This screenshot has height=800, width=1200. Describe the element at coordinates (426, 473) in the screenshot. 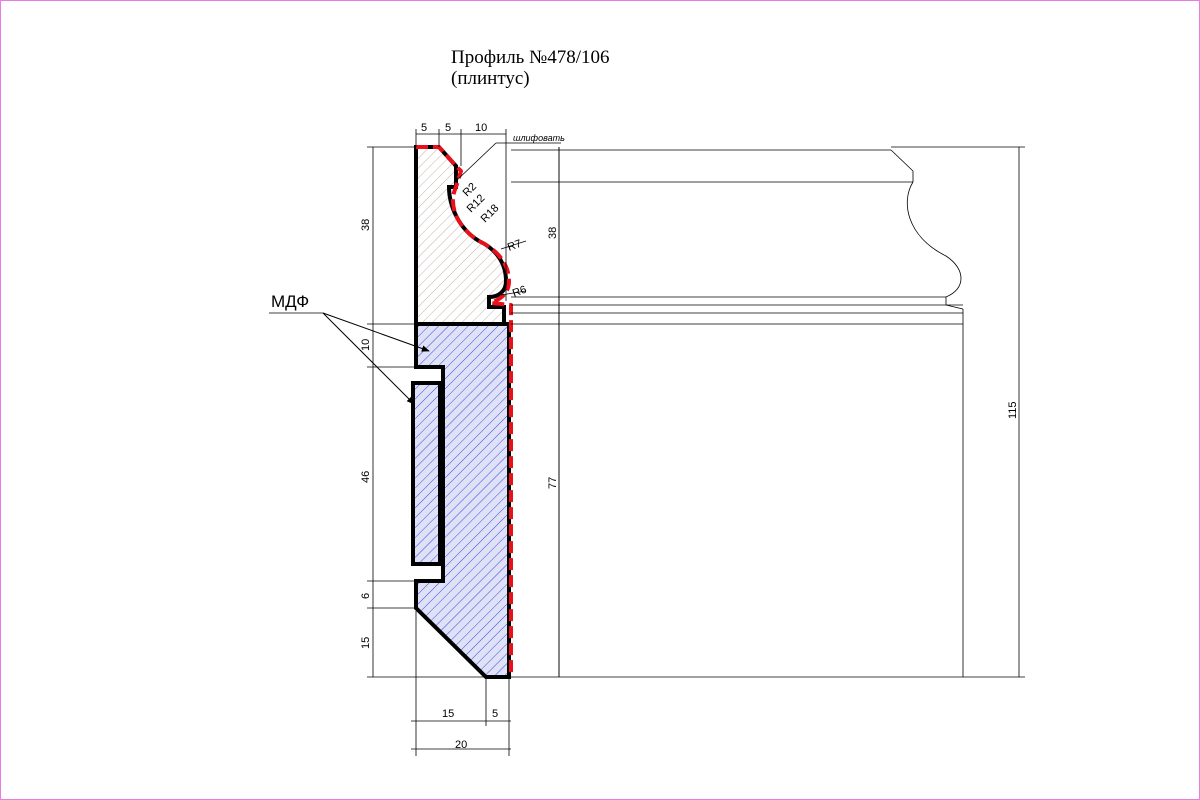

I see `groove-insert` at that location.